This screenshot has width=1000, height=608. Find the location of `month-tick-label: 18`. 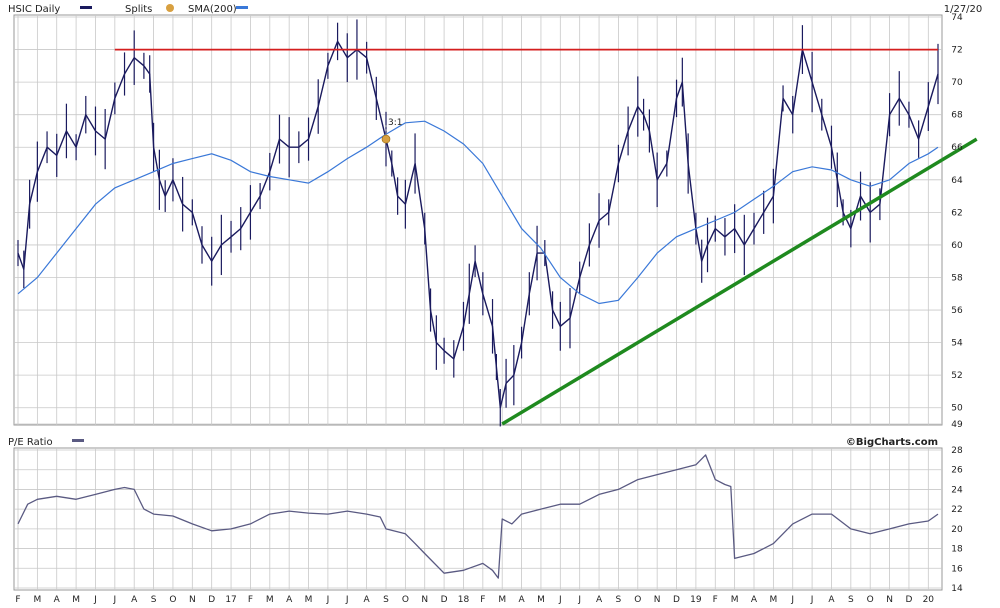

month-tick-label: 18 is located at coordinates (464, 600).